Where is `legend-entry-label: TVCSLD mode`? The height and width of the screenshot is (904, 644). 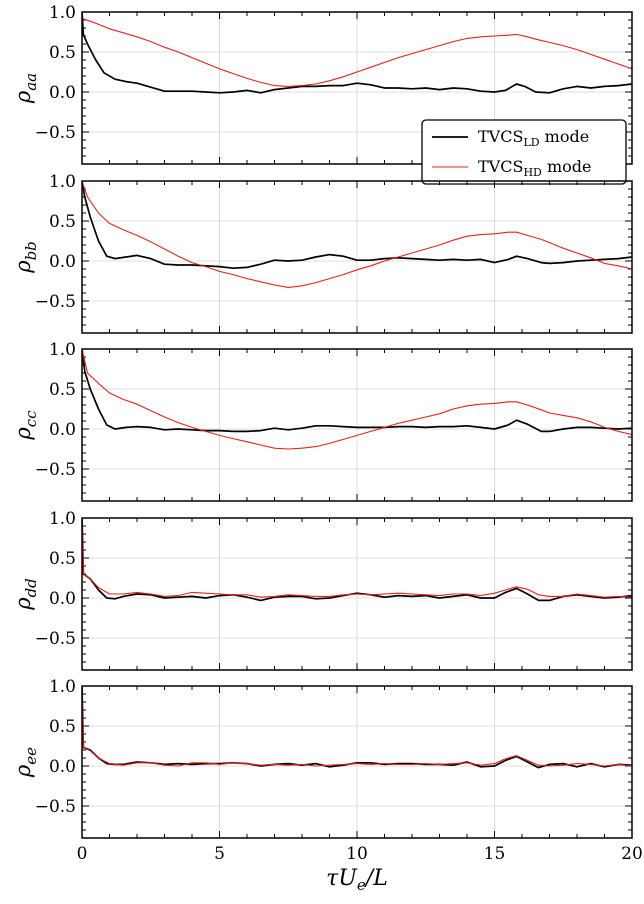 legend-entry-label: TVCSLD mode is located at coordinates (533, 138).